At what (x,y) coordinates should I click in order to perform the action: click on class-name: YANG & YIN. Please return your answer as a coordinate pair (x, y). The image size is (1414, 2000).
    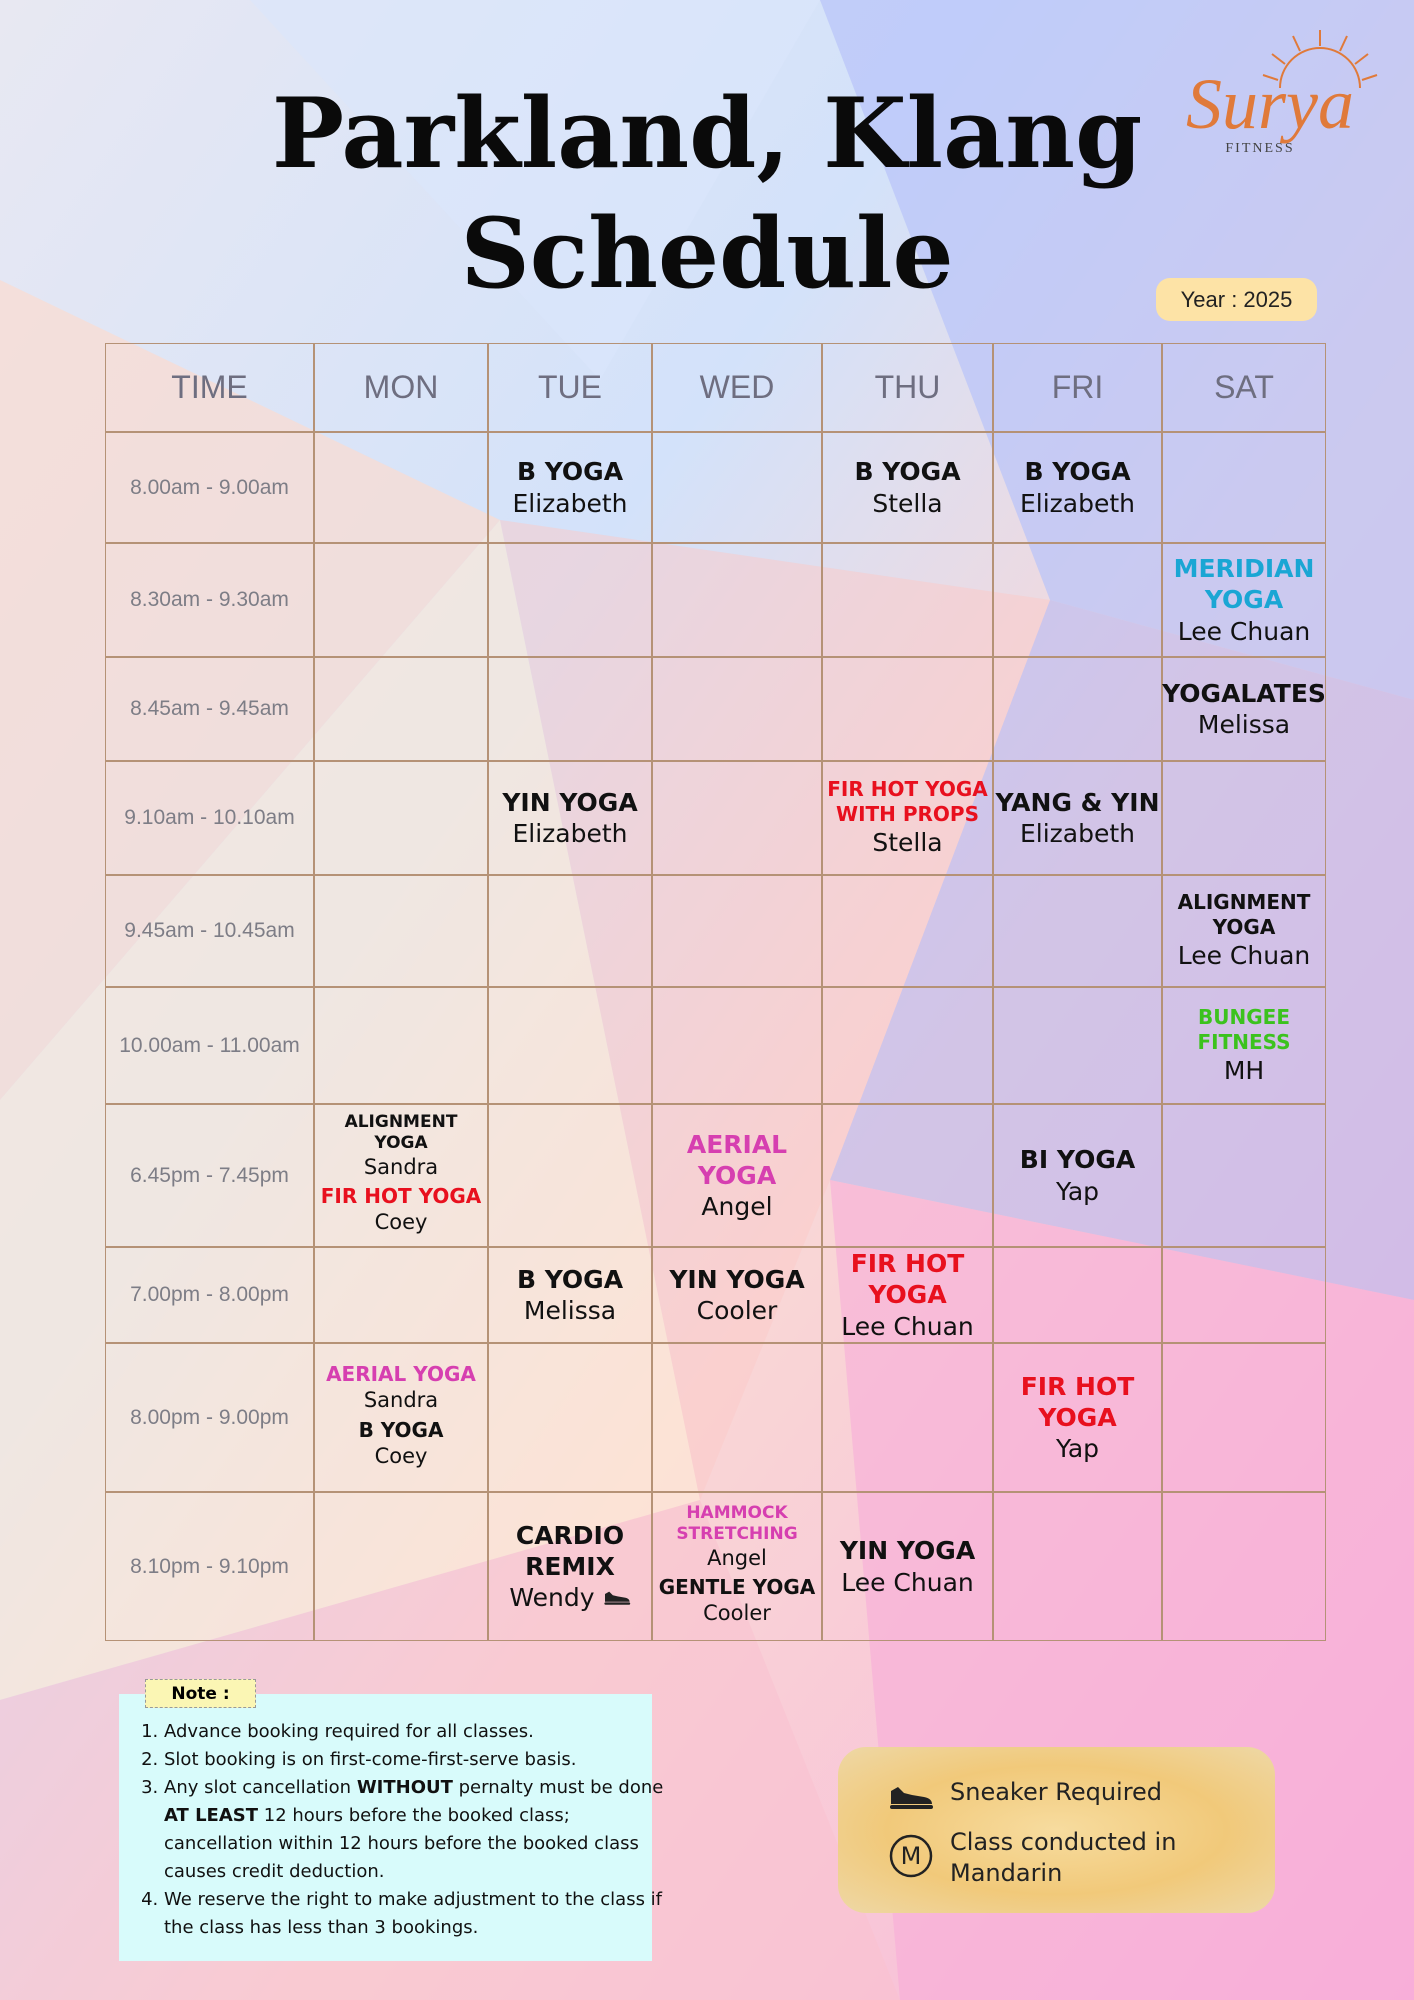
    Looking at the image, I should click on (1077, 802).